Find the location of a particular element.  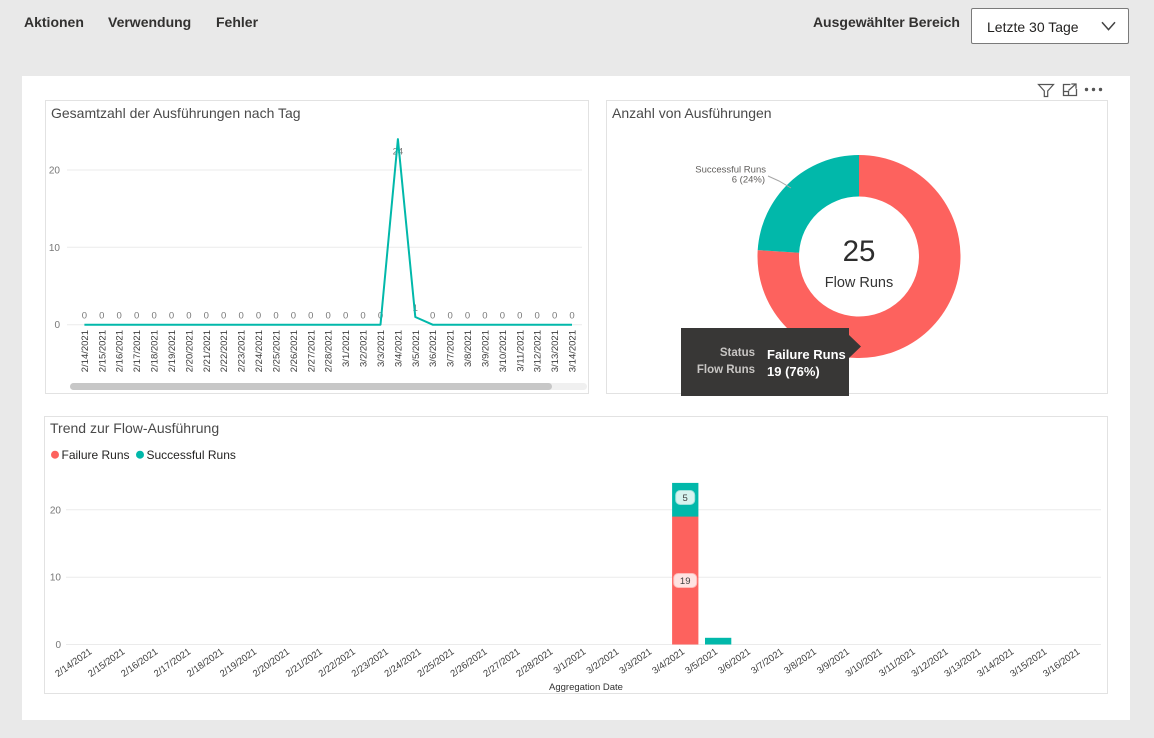

svg-text: 2/18/2021 is located at coordinates (155, 351).